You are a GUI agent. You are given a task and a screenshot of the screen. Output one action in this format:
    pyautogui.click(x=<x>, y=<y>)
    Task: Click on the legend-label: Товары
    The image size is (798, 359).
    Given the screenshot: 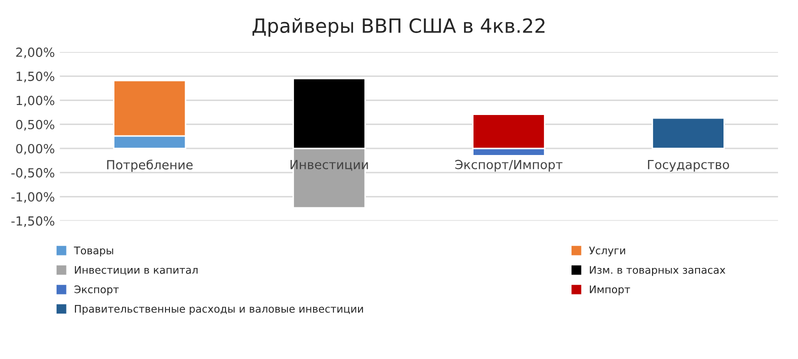 What is the action you would take?
    pyautogui.click(x=94, y=251)
    